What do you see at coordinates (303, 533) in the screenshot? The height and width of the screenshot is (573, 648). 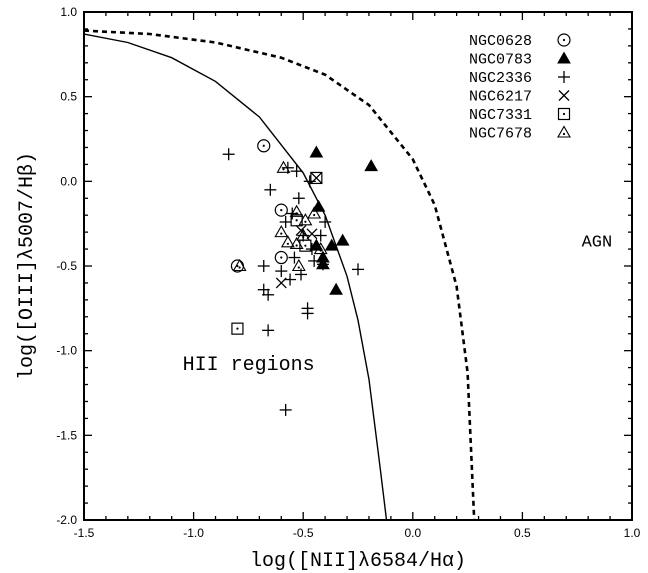 I see `x-tick-label: -0.5` at bounding box center [303, 533].